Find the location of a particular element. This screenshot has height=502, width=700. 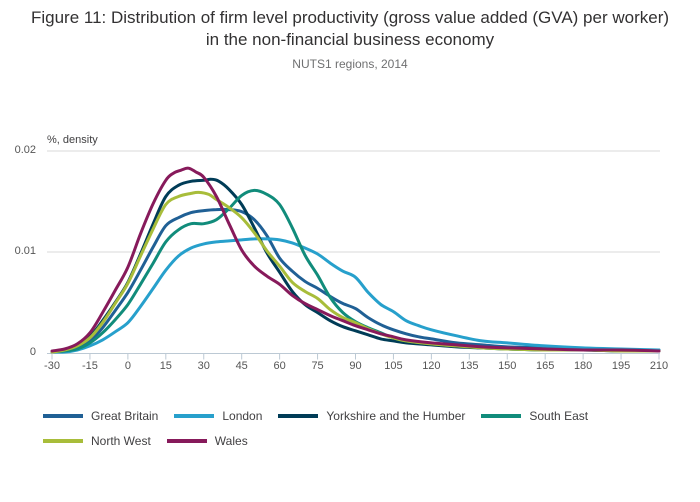

y-axis-title: %, density is located at coordinates (72, 140).